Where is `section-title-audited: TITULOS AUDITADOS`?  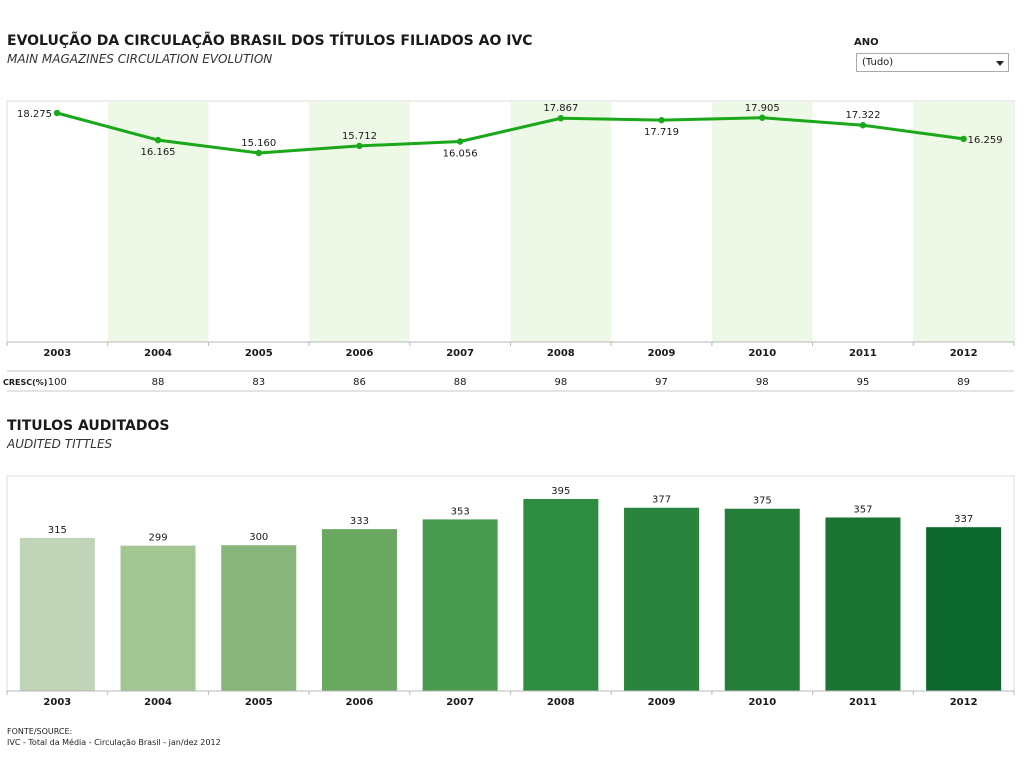 section-title-audited: TITULOS AUDITADOS is located at coordinates (88, 426).